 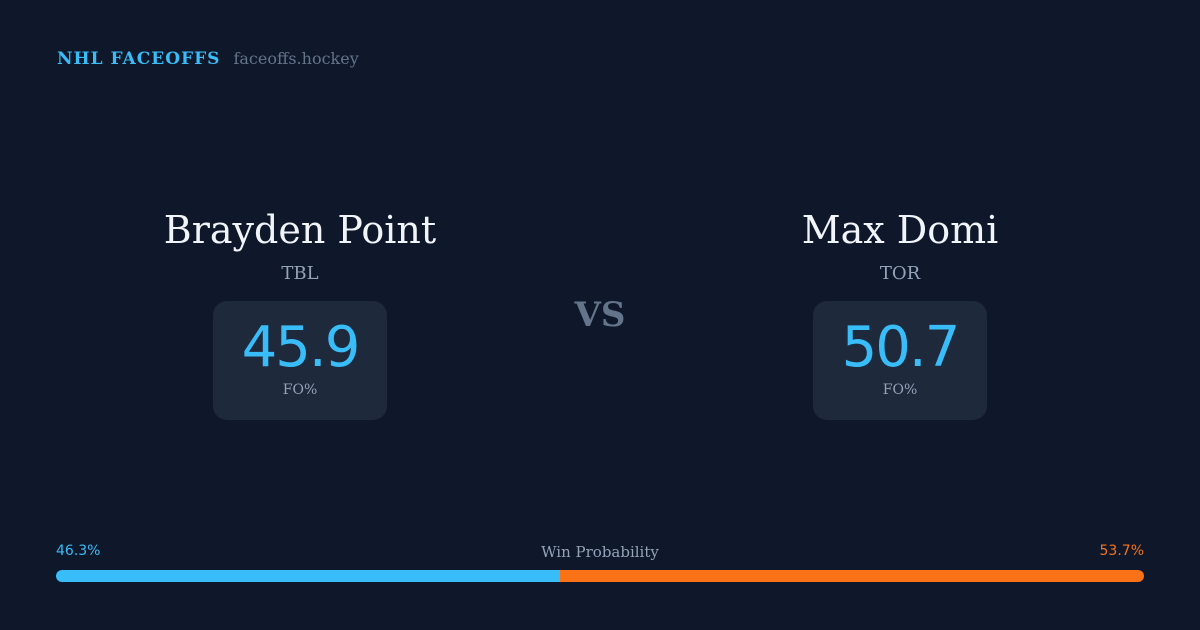 I want to click on right-probability-fill, so click(x=851, y=576).